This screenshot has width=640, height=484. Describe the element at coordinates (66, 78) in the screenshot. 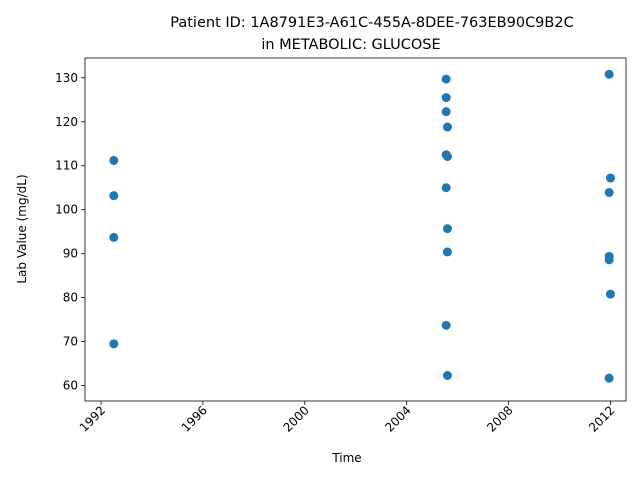

I see `y-tick-label: 130` at that location.